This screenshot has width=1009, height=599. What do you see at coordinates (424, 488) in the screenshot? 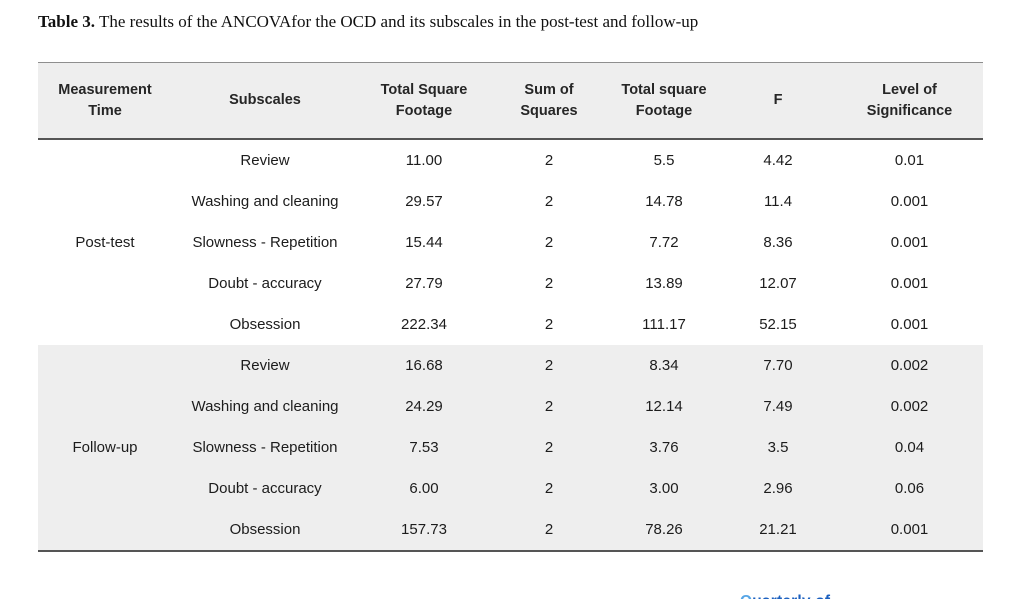
I see `cell-total-square-footage: 6.00` at bounding box center [424, 488].